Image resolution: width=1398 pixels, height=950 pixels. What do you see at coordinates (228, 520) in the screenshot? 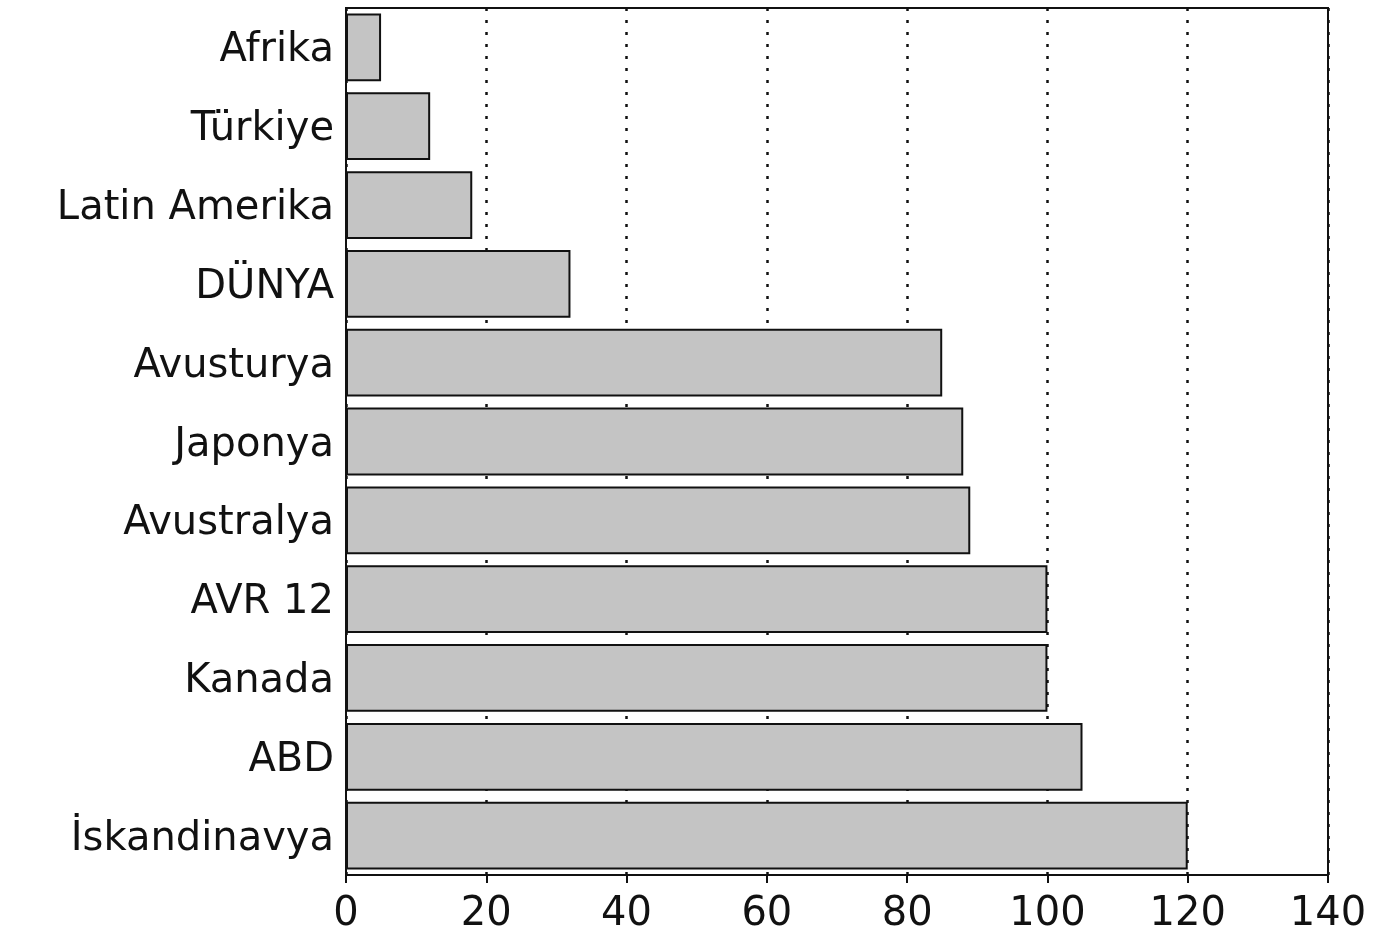
I see `y-tick-label: Avustralya` at bounding box center [228, 520].